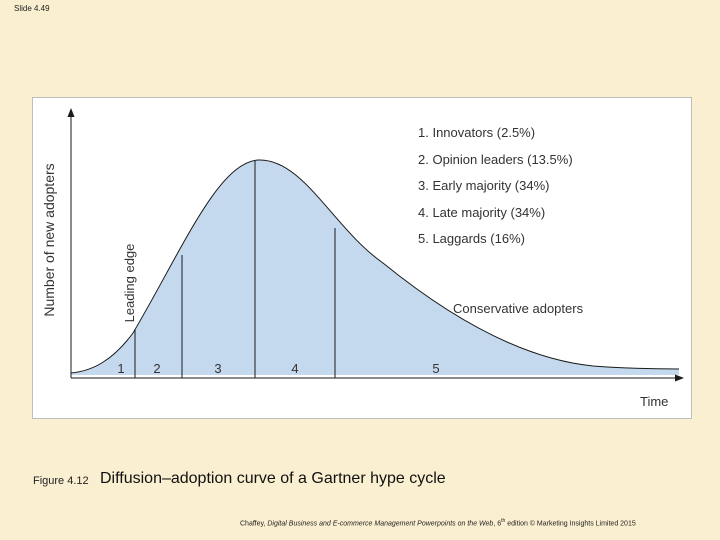 The height and width of the screenshot is (540, 720). I want to click on segment-label-4: 4, so click(294, 368).